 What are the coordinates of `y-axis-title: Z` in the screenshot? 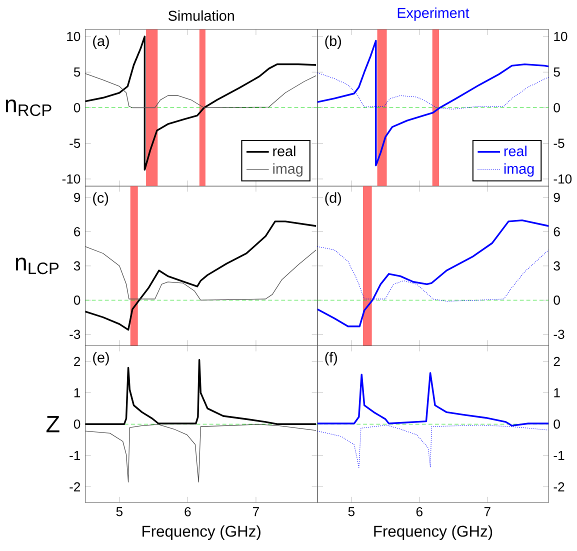 It's located at (53, 424).